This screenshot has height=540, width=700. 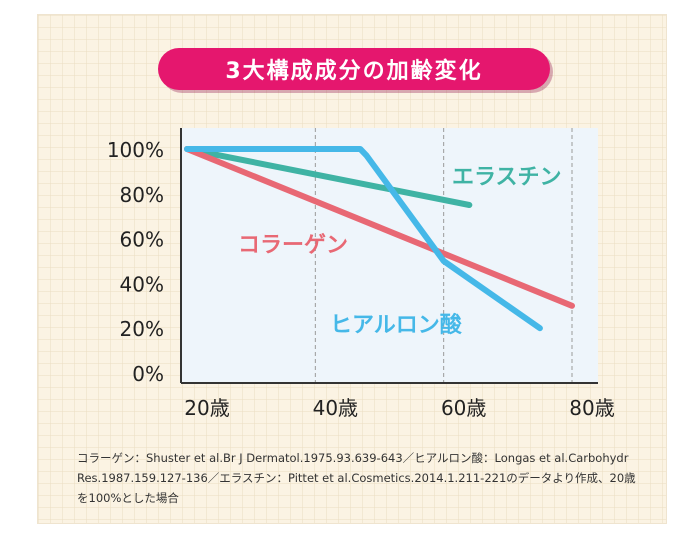 I want to click on series-label-2: ヒアルロン酸, so click(x=396, y=325).